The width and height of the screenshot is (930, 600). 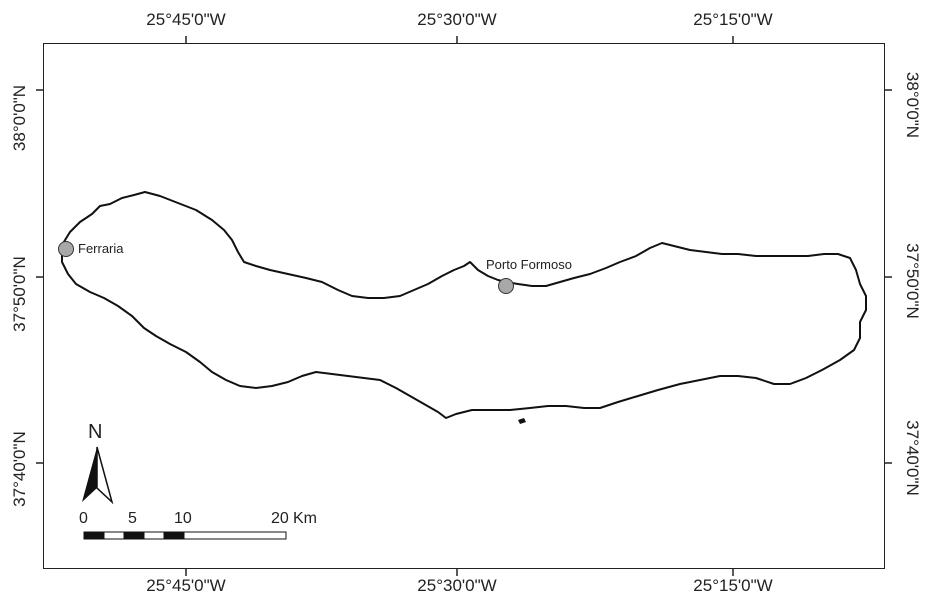 I want to click on bottom-tick-label: 25°30'0"W, so click(x=457, y=585).